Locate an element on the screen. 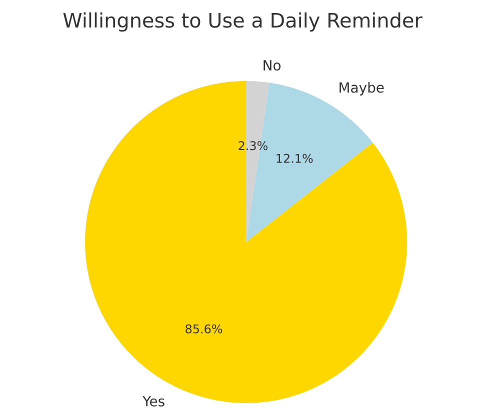  chart-title: Willingness to Use a Daily Reminder is located at coordinates (242, 22).